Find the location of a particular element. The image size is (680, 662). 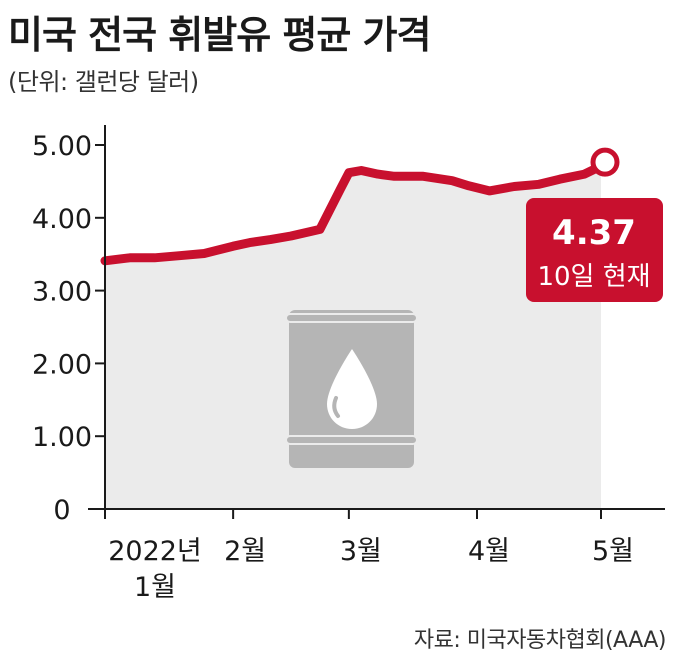

callout-date-label: 10일 현재 is located at coordinates (593, 277).